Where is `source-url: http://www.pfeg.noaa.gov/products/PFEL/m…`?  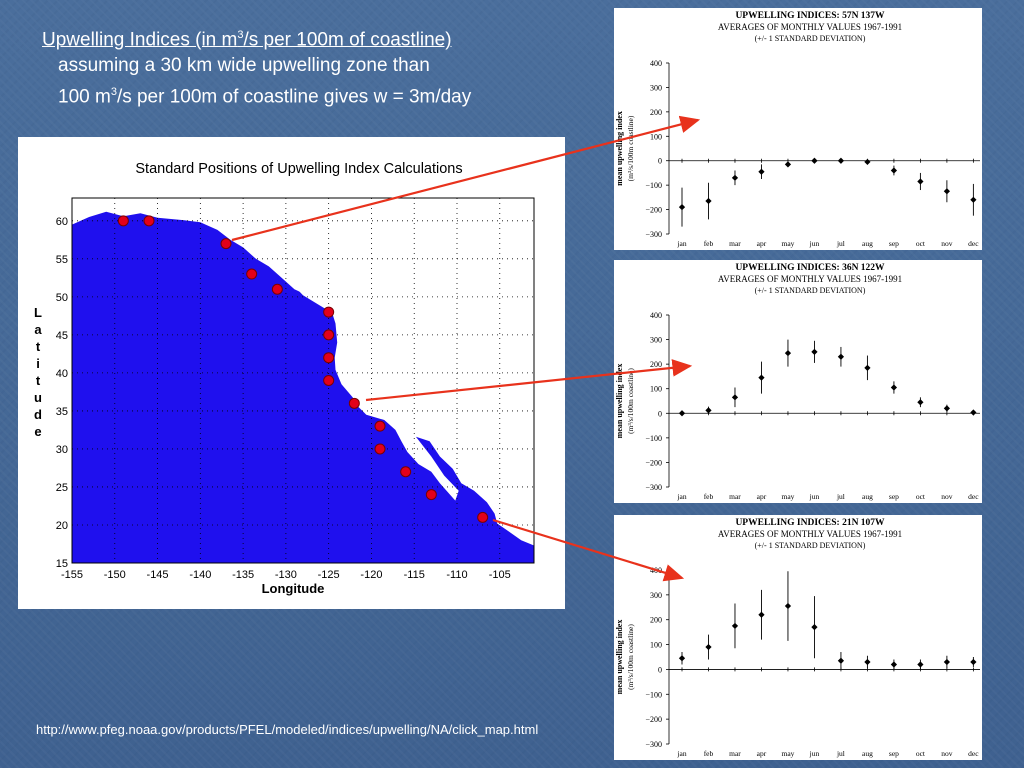
source-url: http://www.pfeg.noaa.gov/products/PFEL/m… is located at coordinates (287, 729).